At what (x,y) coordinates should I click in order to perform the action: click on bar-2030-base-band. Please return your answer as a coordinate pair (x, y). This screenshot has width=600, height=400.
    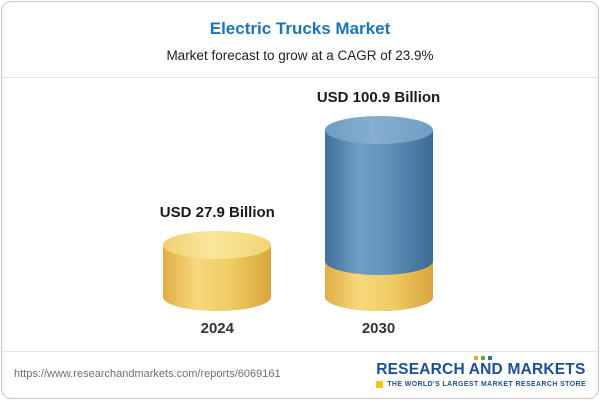
    Looking at the image, I should click on (378, 279).